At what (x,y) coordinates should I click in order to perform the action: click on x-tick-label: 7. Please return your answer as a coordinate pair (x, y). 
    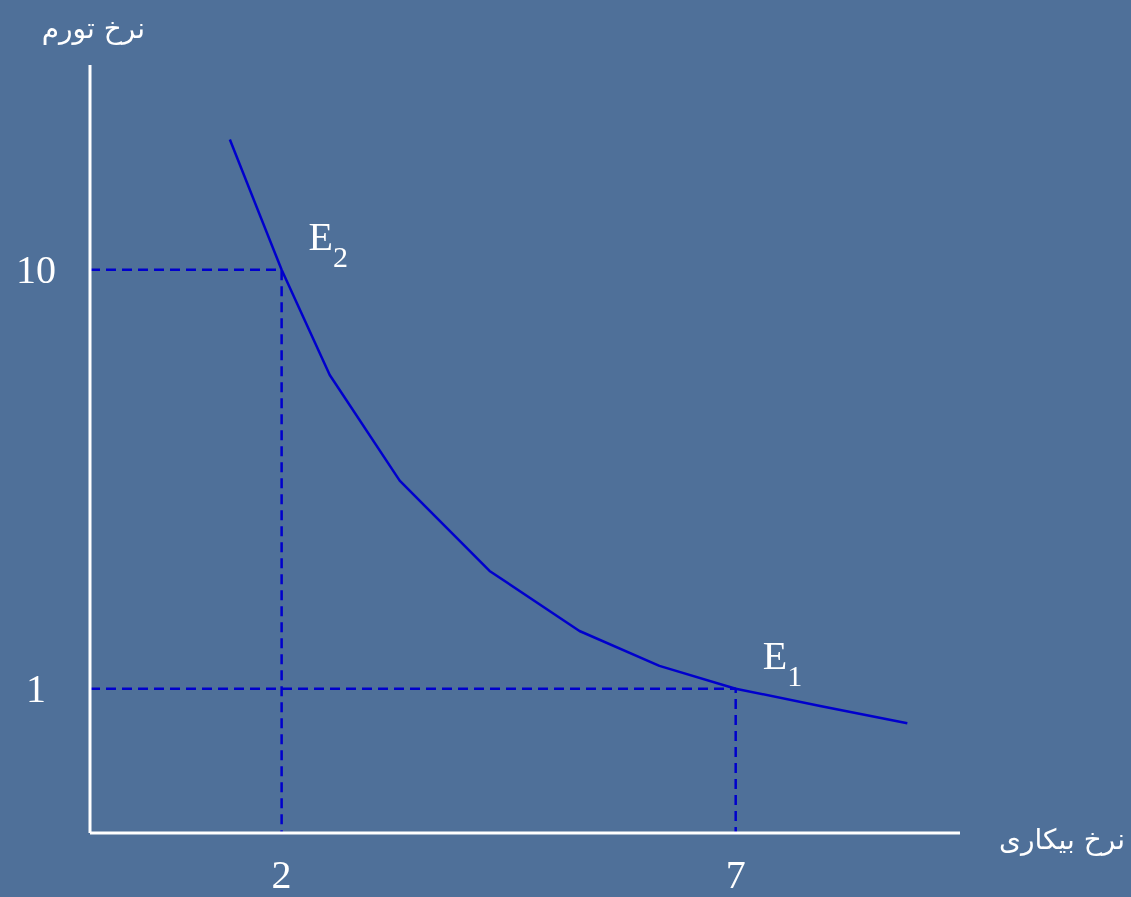
    Looking at the image, I should click on (735, 874).